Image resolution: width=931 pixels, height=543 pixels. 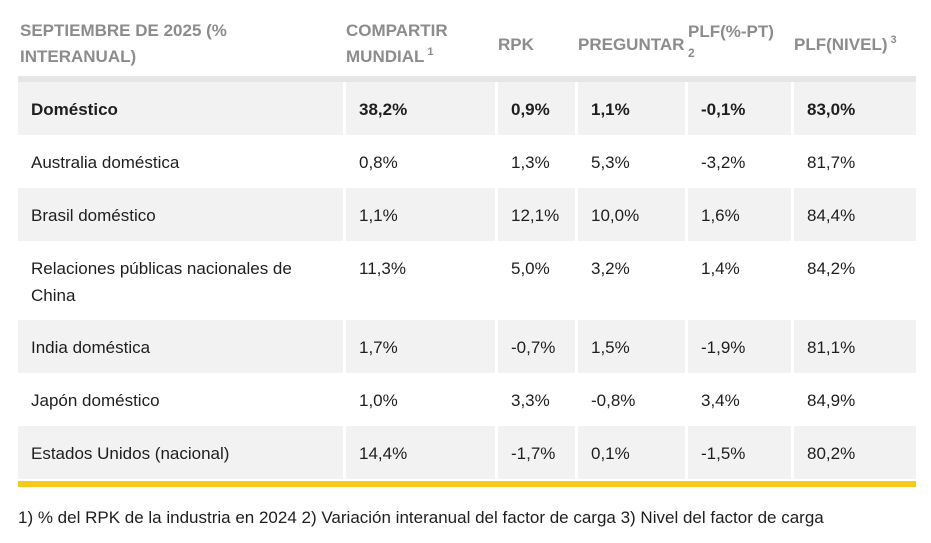 I want to click on cell-region: Japón doméstico, so click(x=182, y=399).